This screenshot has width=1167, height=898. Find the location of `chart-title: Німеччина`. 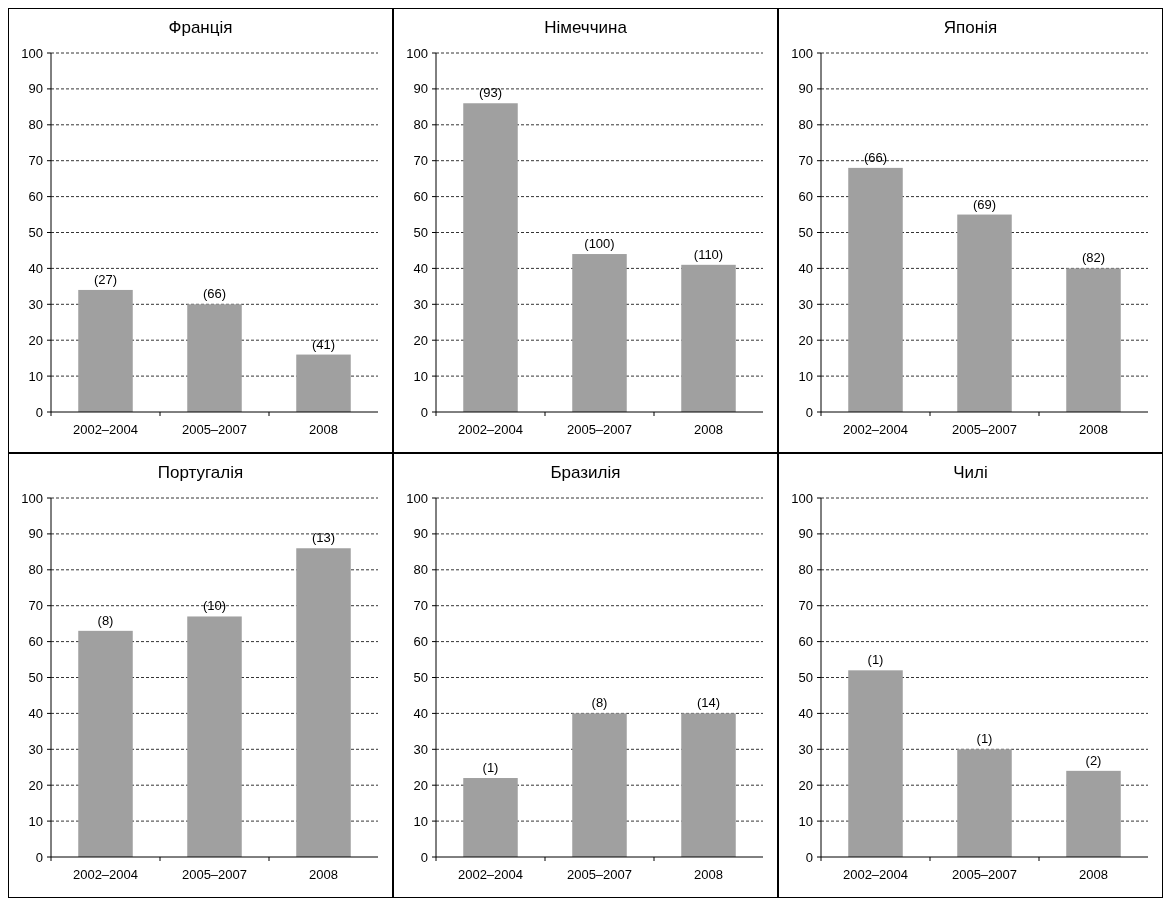

chart-title: Німеччина is located at coordinates (586, 27).